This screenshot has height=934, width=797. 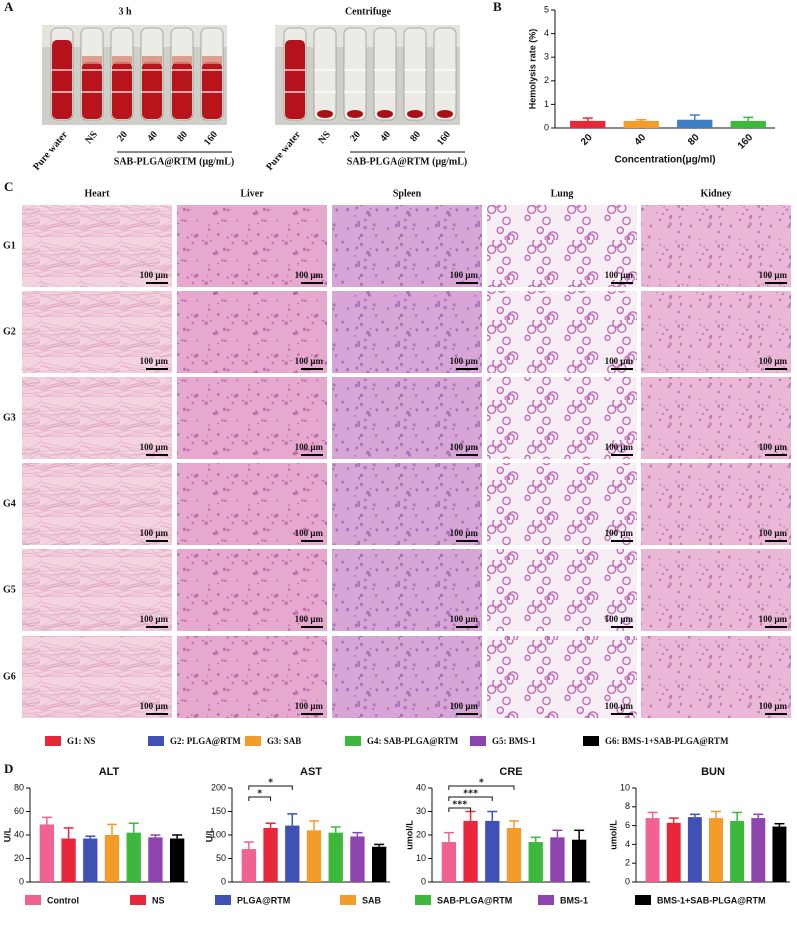 What do you see at coordinates (218, 787) in the screenshot?
I see `y-tick-label: 200` at bounding box center [218, 787].